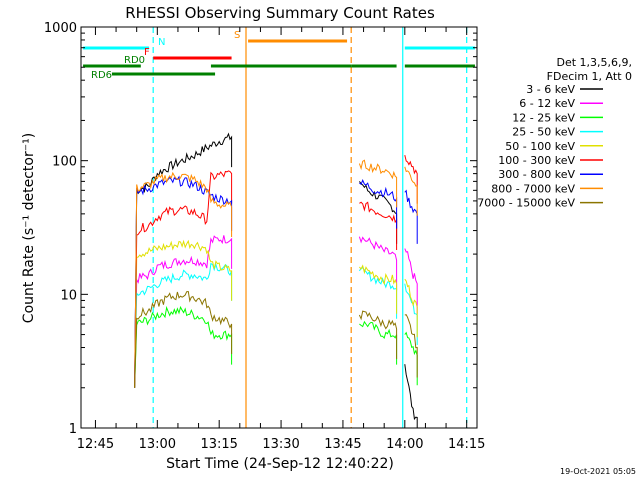 The width and height of the screenshot is (640, 480). Describe the element at coordinates (237, 35) in the screenshot. I see `flag-s-label: S` at that location.